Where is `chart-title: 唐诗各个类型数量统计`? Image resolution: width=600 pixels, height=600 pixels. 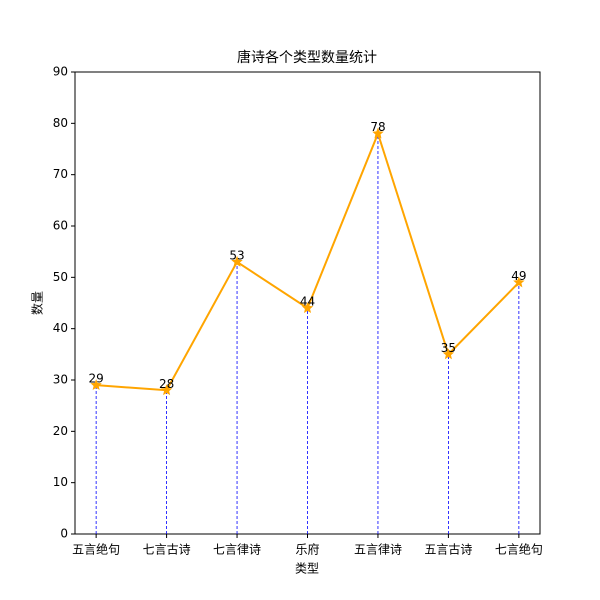
chart-title: 唐诗各个类型数量统计 is located at coordinates (307, 57).